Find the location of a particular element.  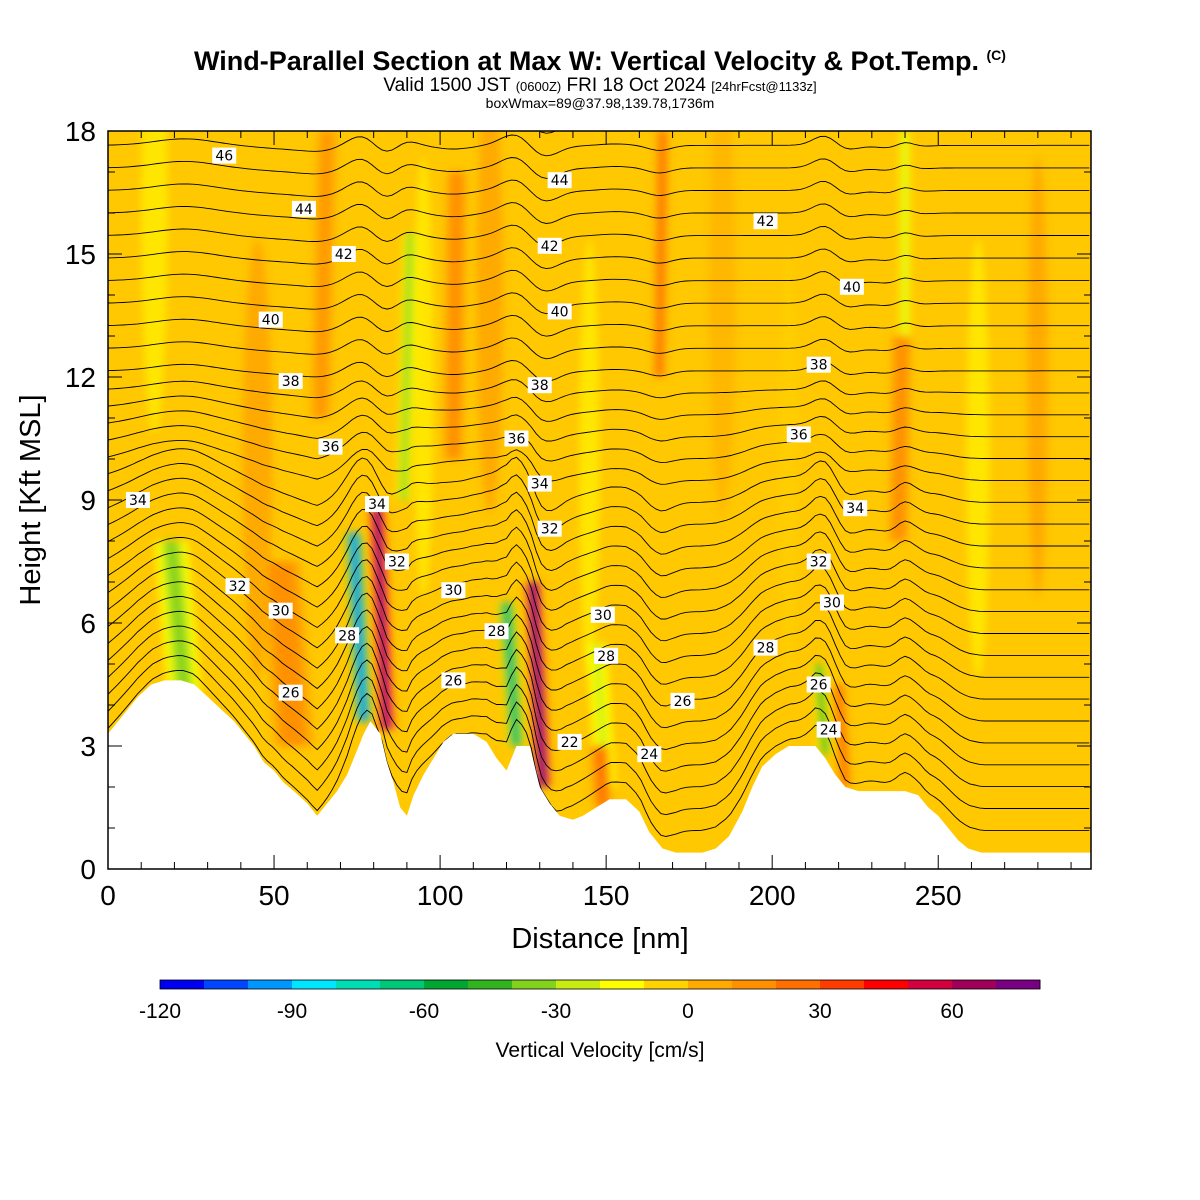

contour-label: 46 is located at coordinates (224, 156).